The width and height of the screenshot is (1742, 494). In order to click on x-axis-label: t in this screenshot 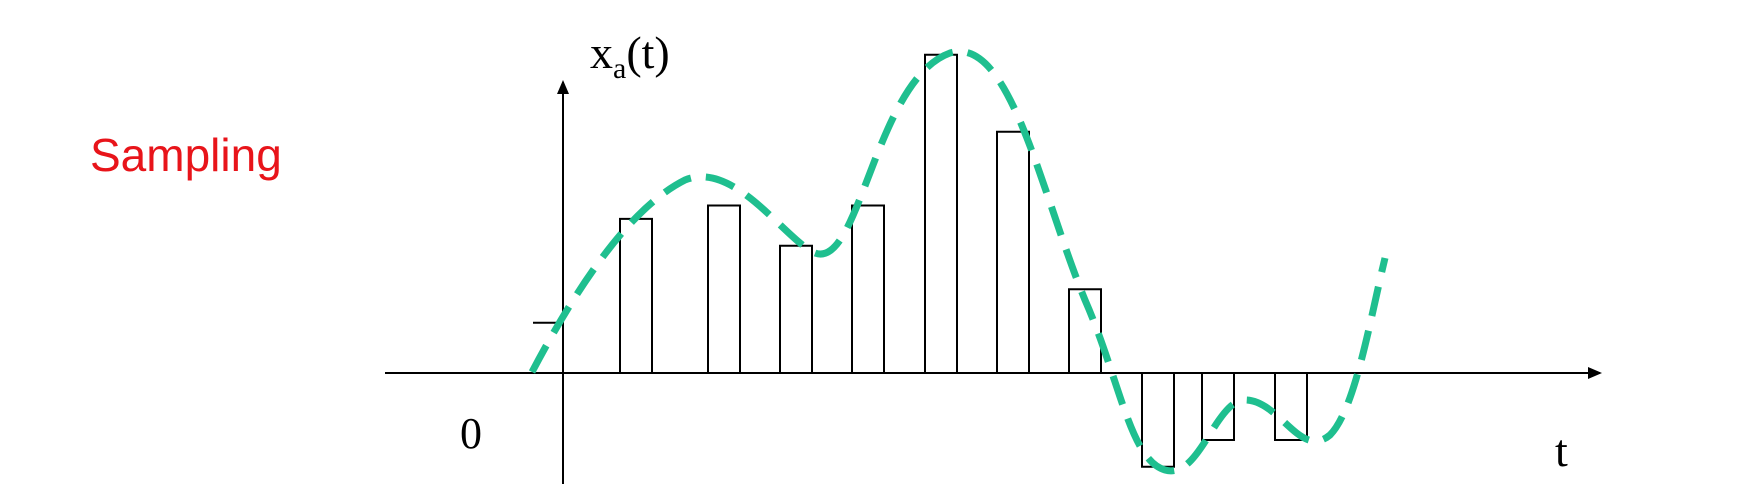, I will do `click(1561, 450)`.